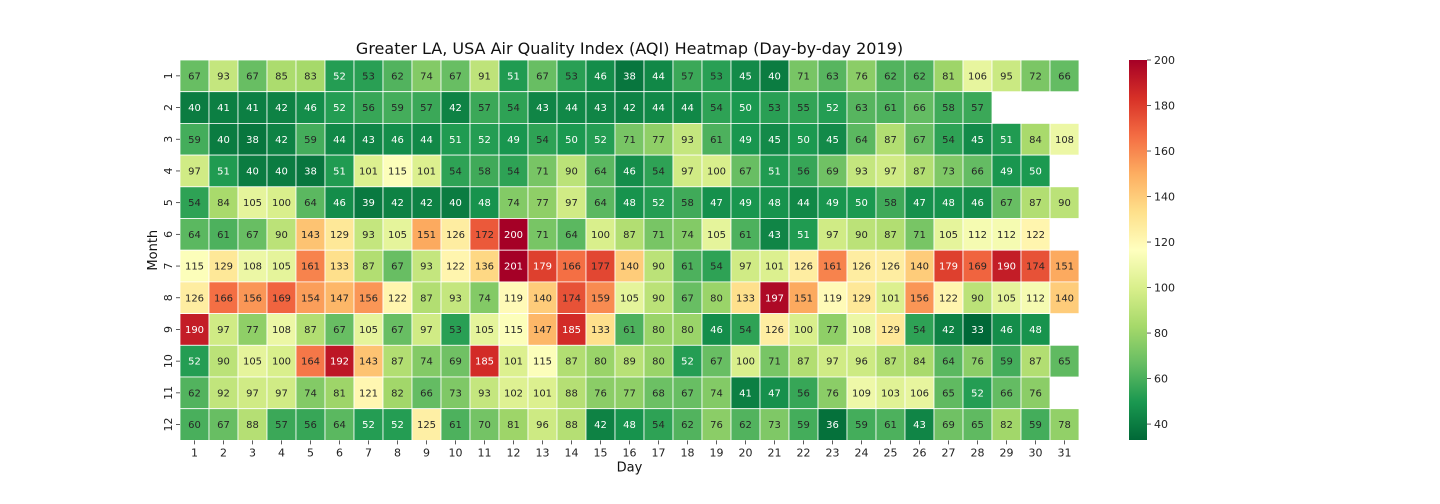  Describe the element at coordinates (368, 452) in the screenshot. I see `x-tick-label: 7` at that location.